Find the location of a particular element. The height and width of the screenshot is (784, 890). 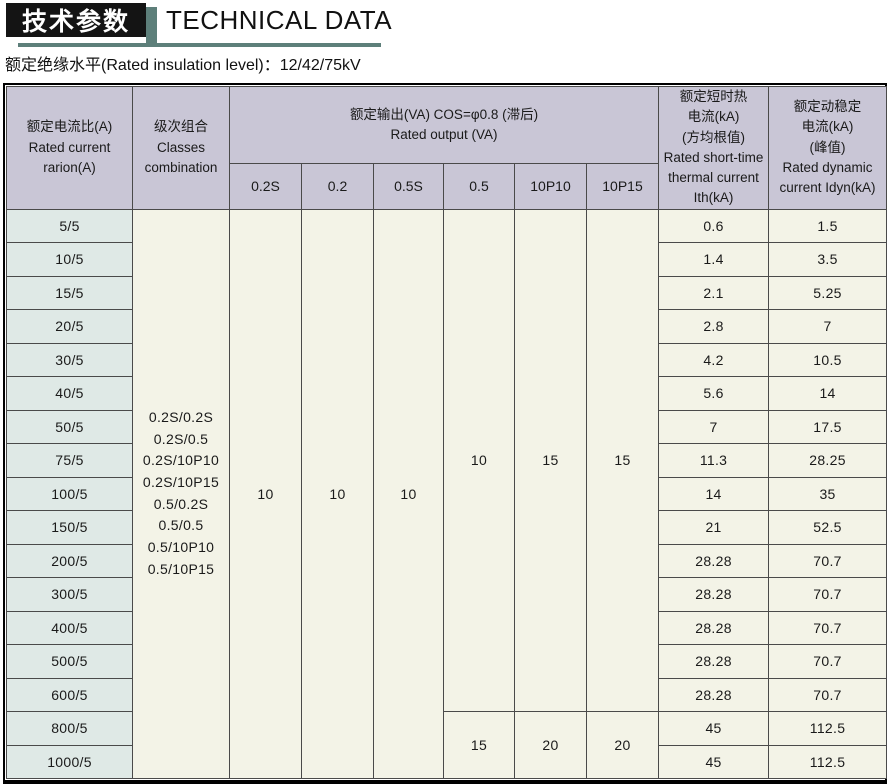

output-10P10-upper-cell: 15 is located at coordinates (550, 460).